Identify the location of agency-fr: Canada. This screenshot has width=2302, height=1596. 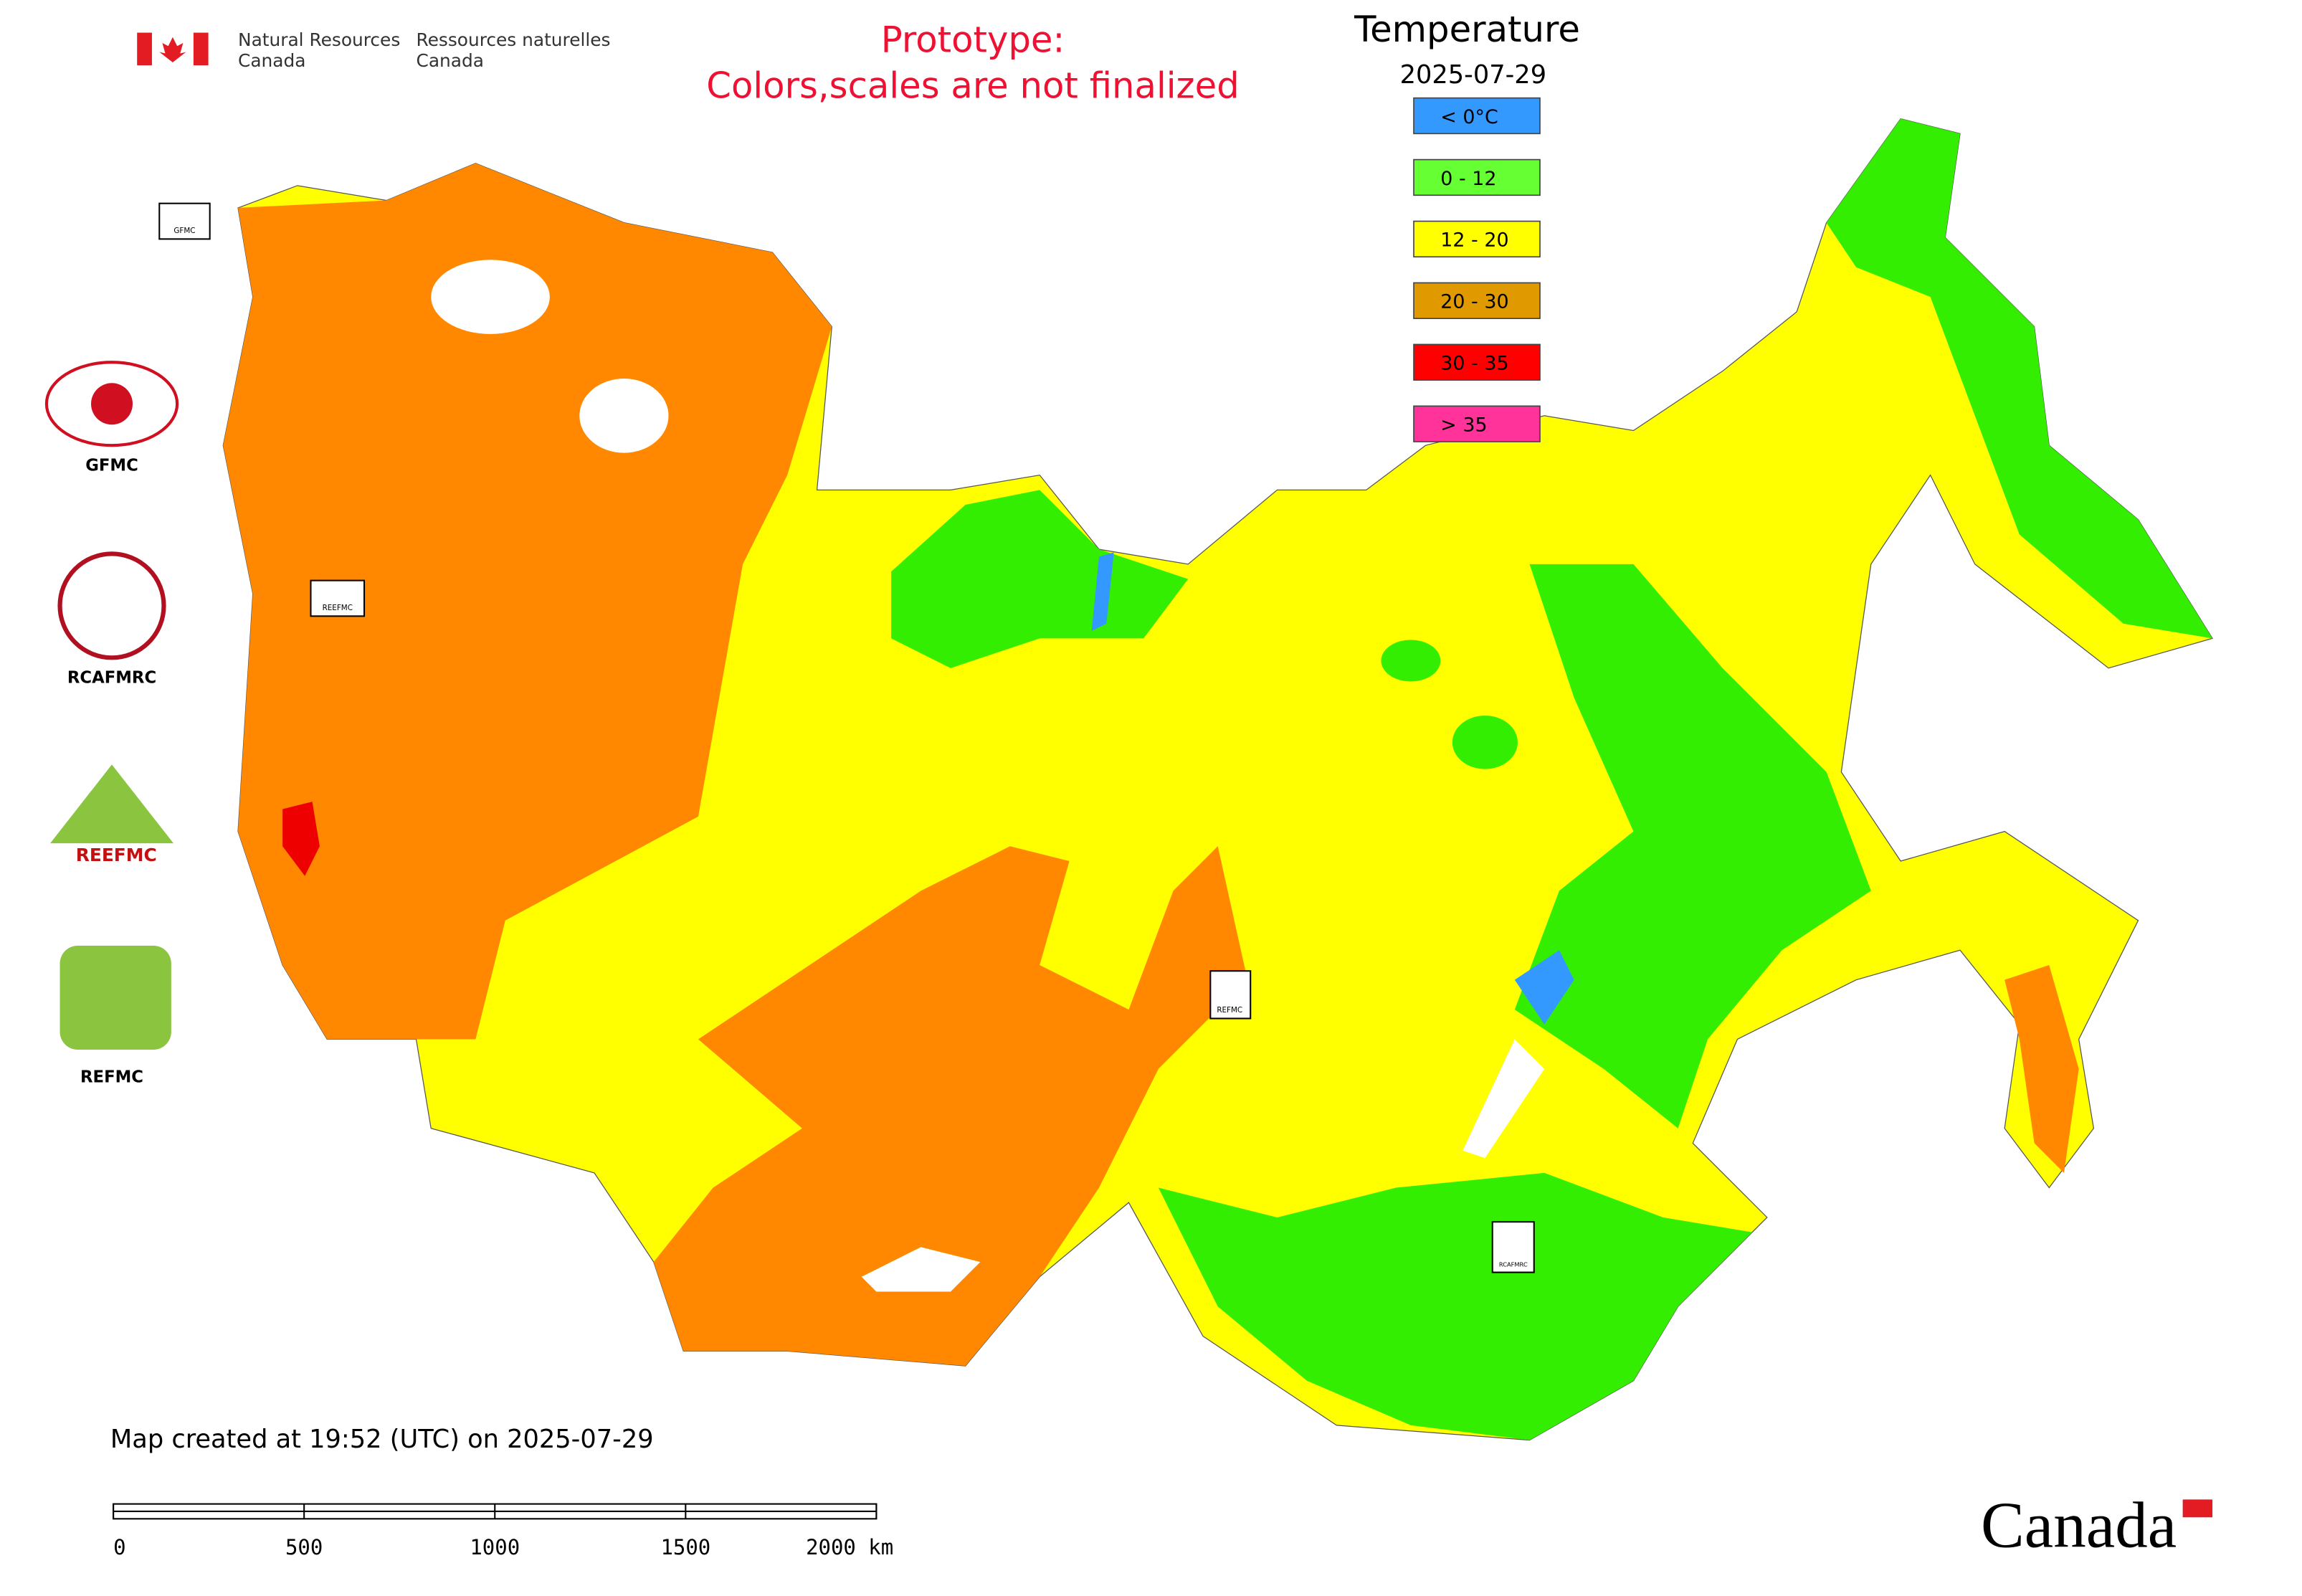
(450, 60).